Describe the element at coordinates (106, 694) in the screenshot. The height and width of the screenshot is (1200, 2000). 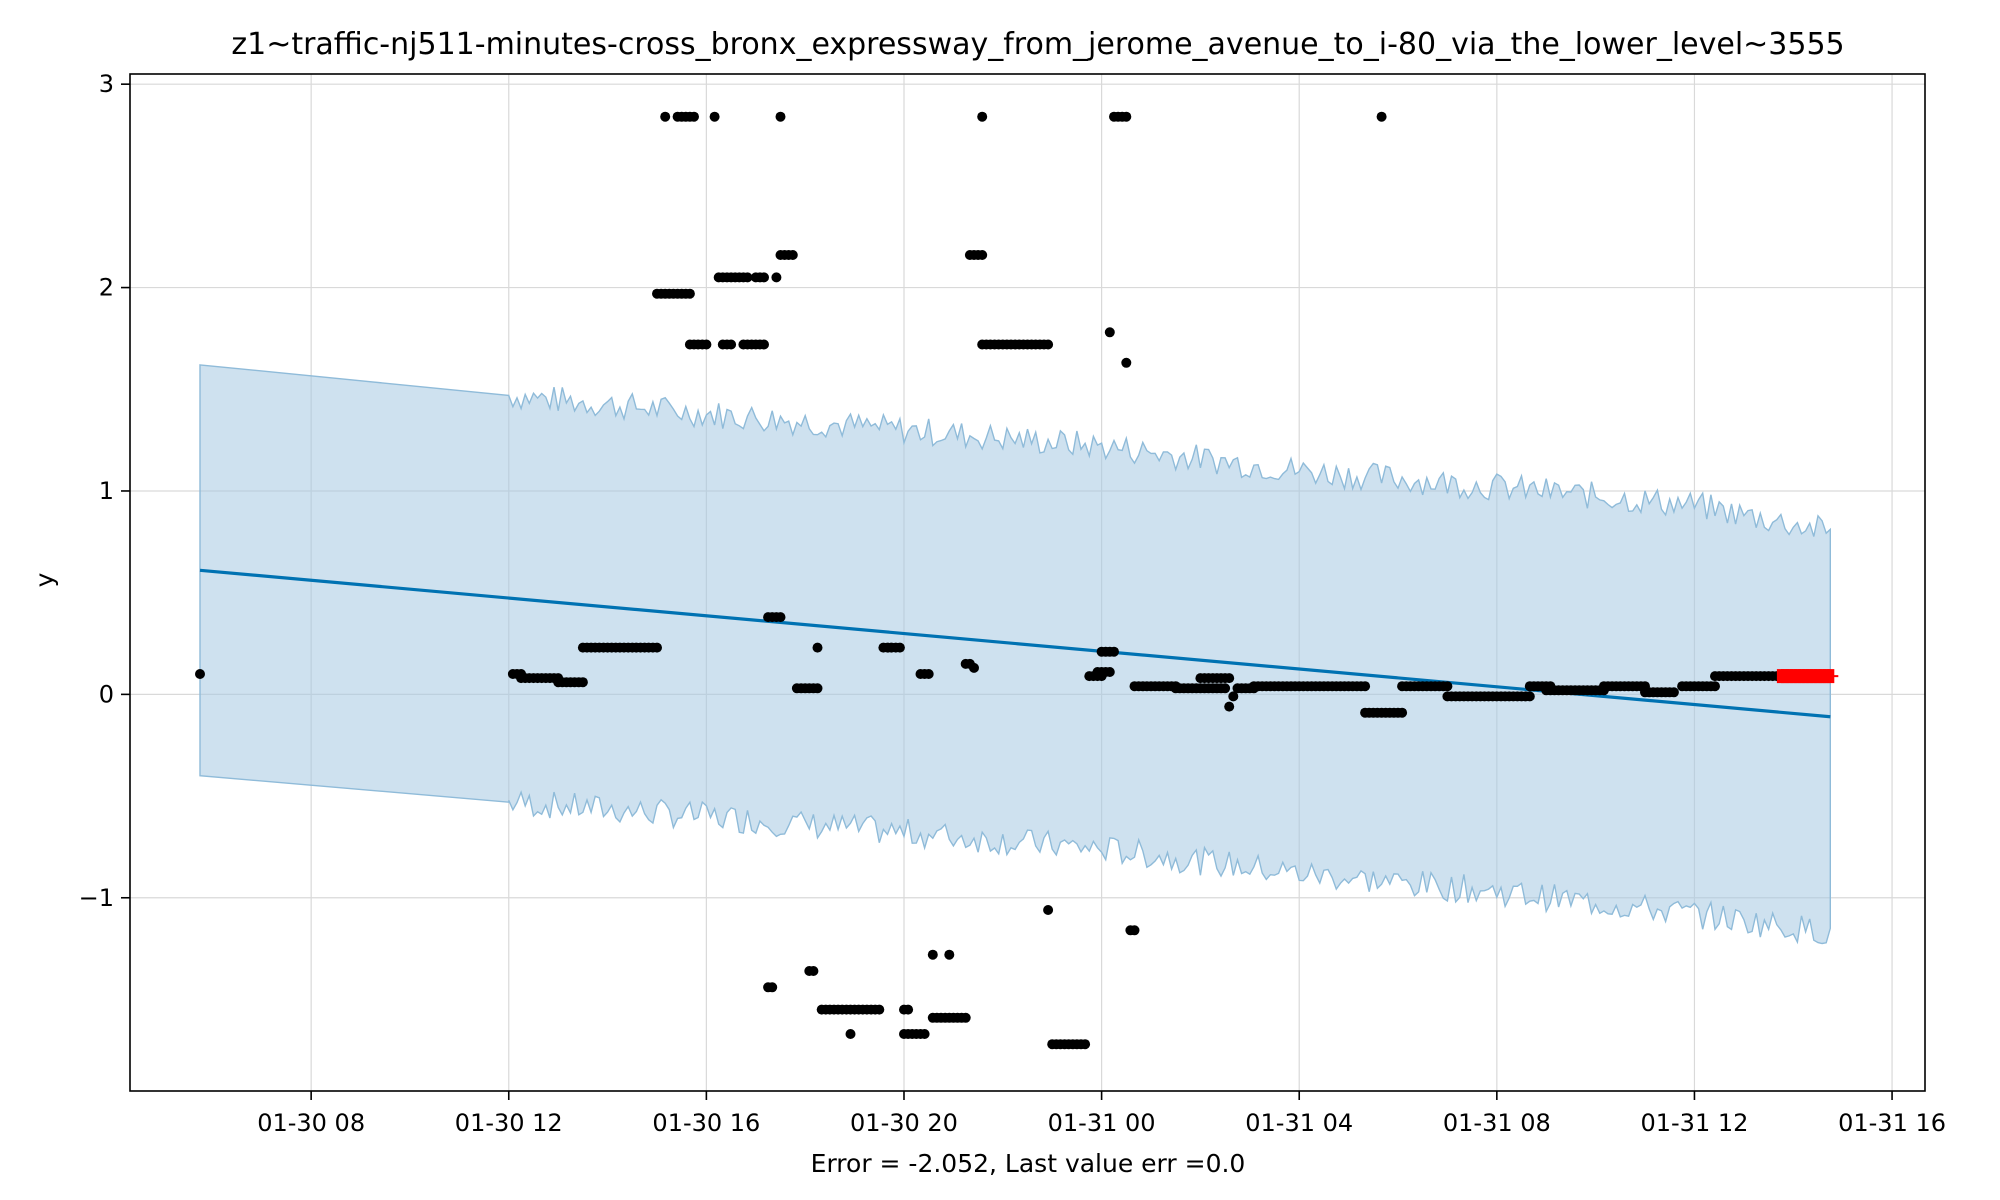
I see `y-tick-label: 0` at that location.